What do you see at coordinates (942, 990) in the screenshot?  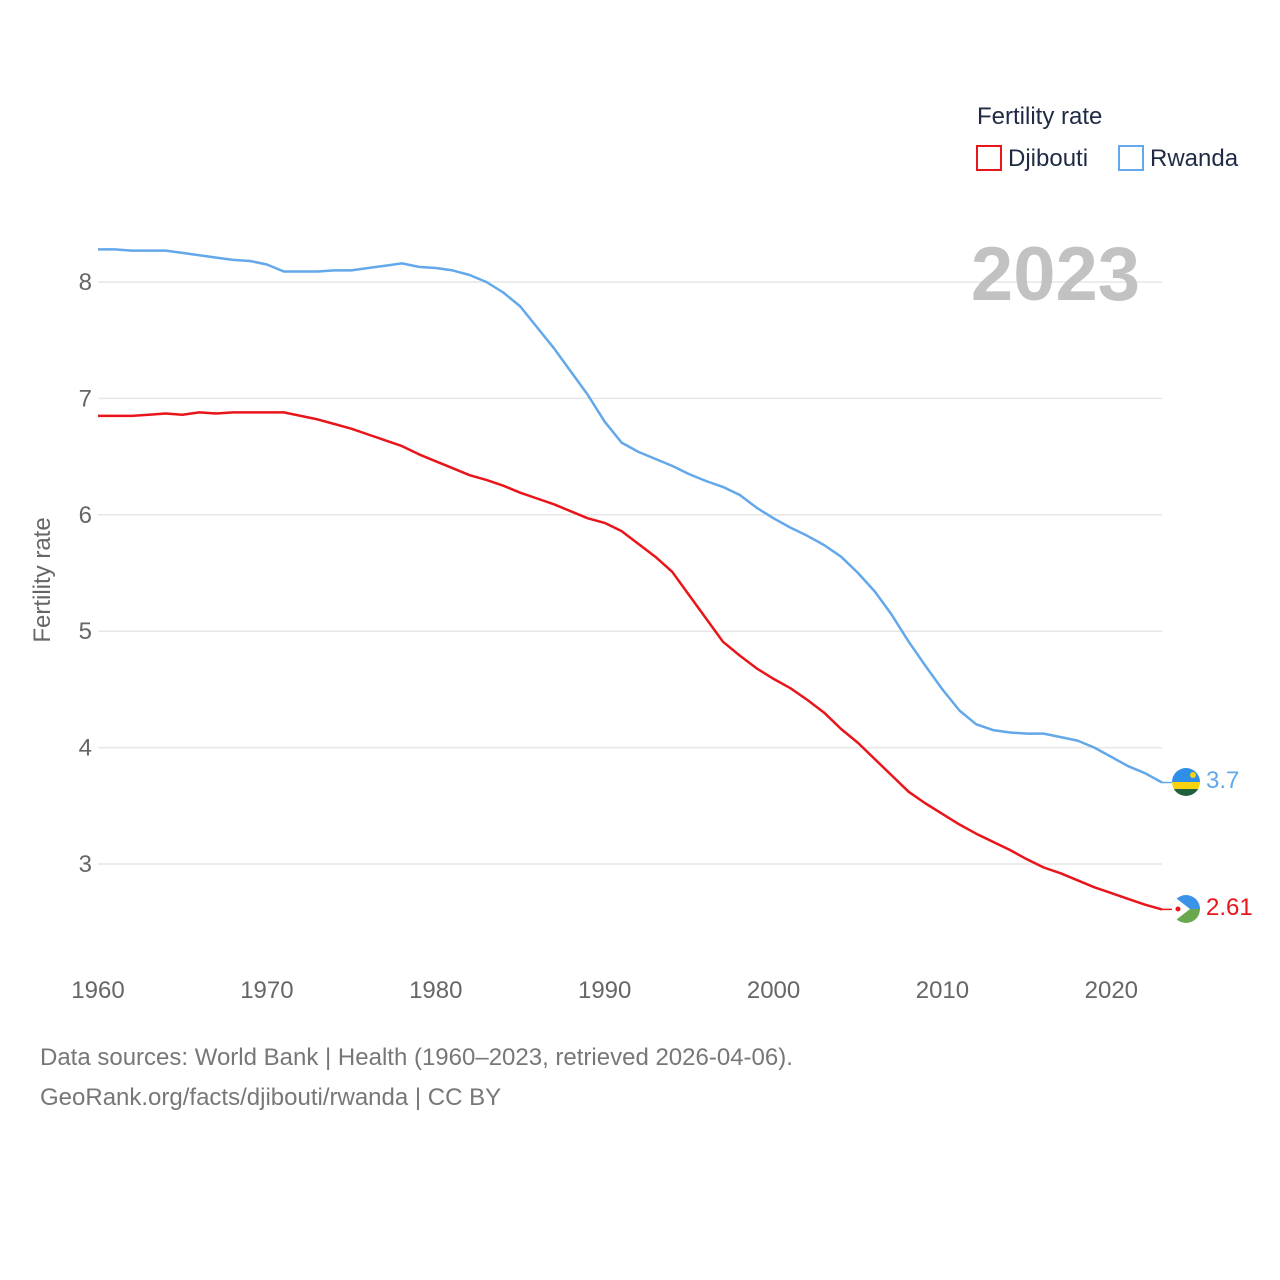 I see `x-tick-label: 2010` at bounding box center [942, 990].